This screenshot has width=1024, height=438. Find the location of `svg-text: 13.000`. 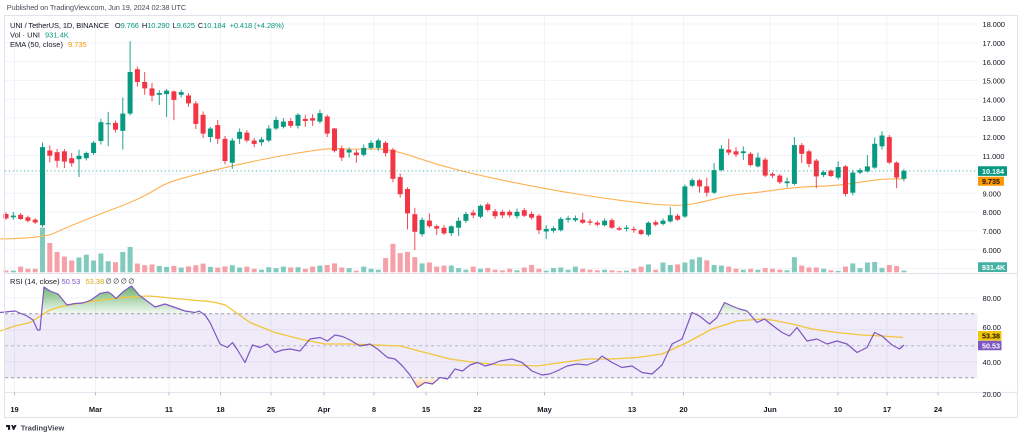

svg-text: 13.000 is located at coordinates (994, 118).